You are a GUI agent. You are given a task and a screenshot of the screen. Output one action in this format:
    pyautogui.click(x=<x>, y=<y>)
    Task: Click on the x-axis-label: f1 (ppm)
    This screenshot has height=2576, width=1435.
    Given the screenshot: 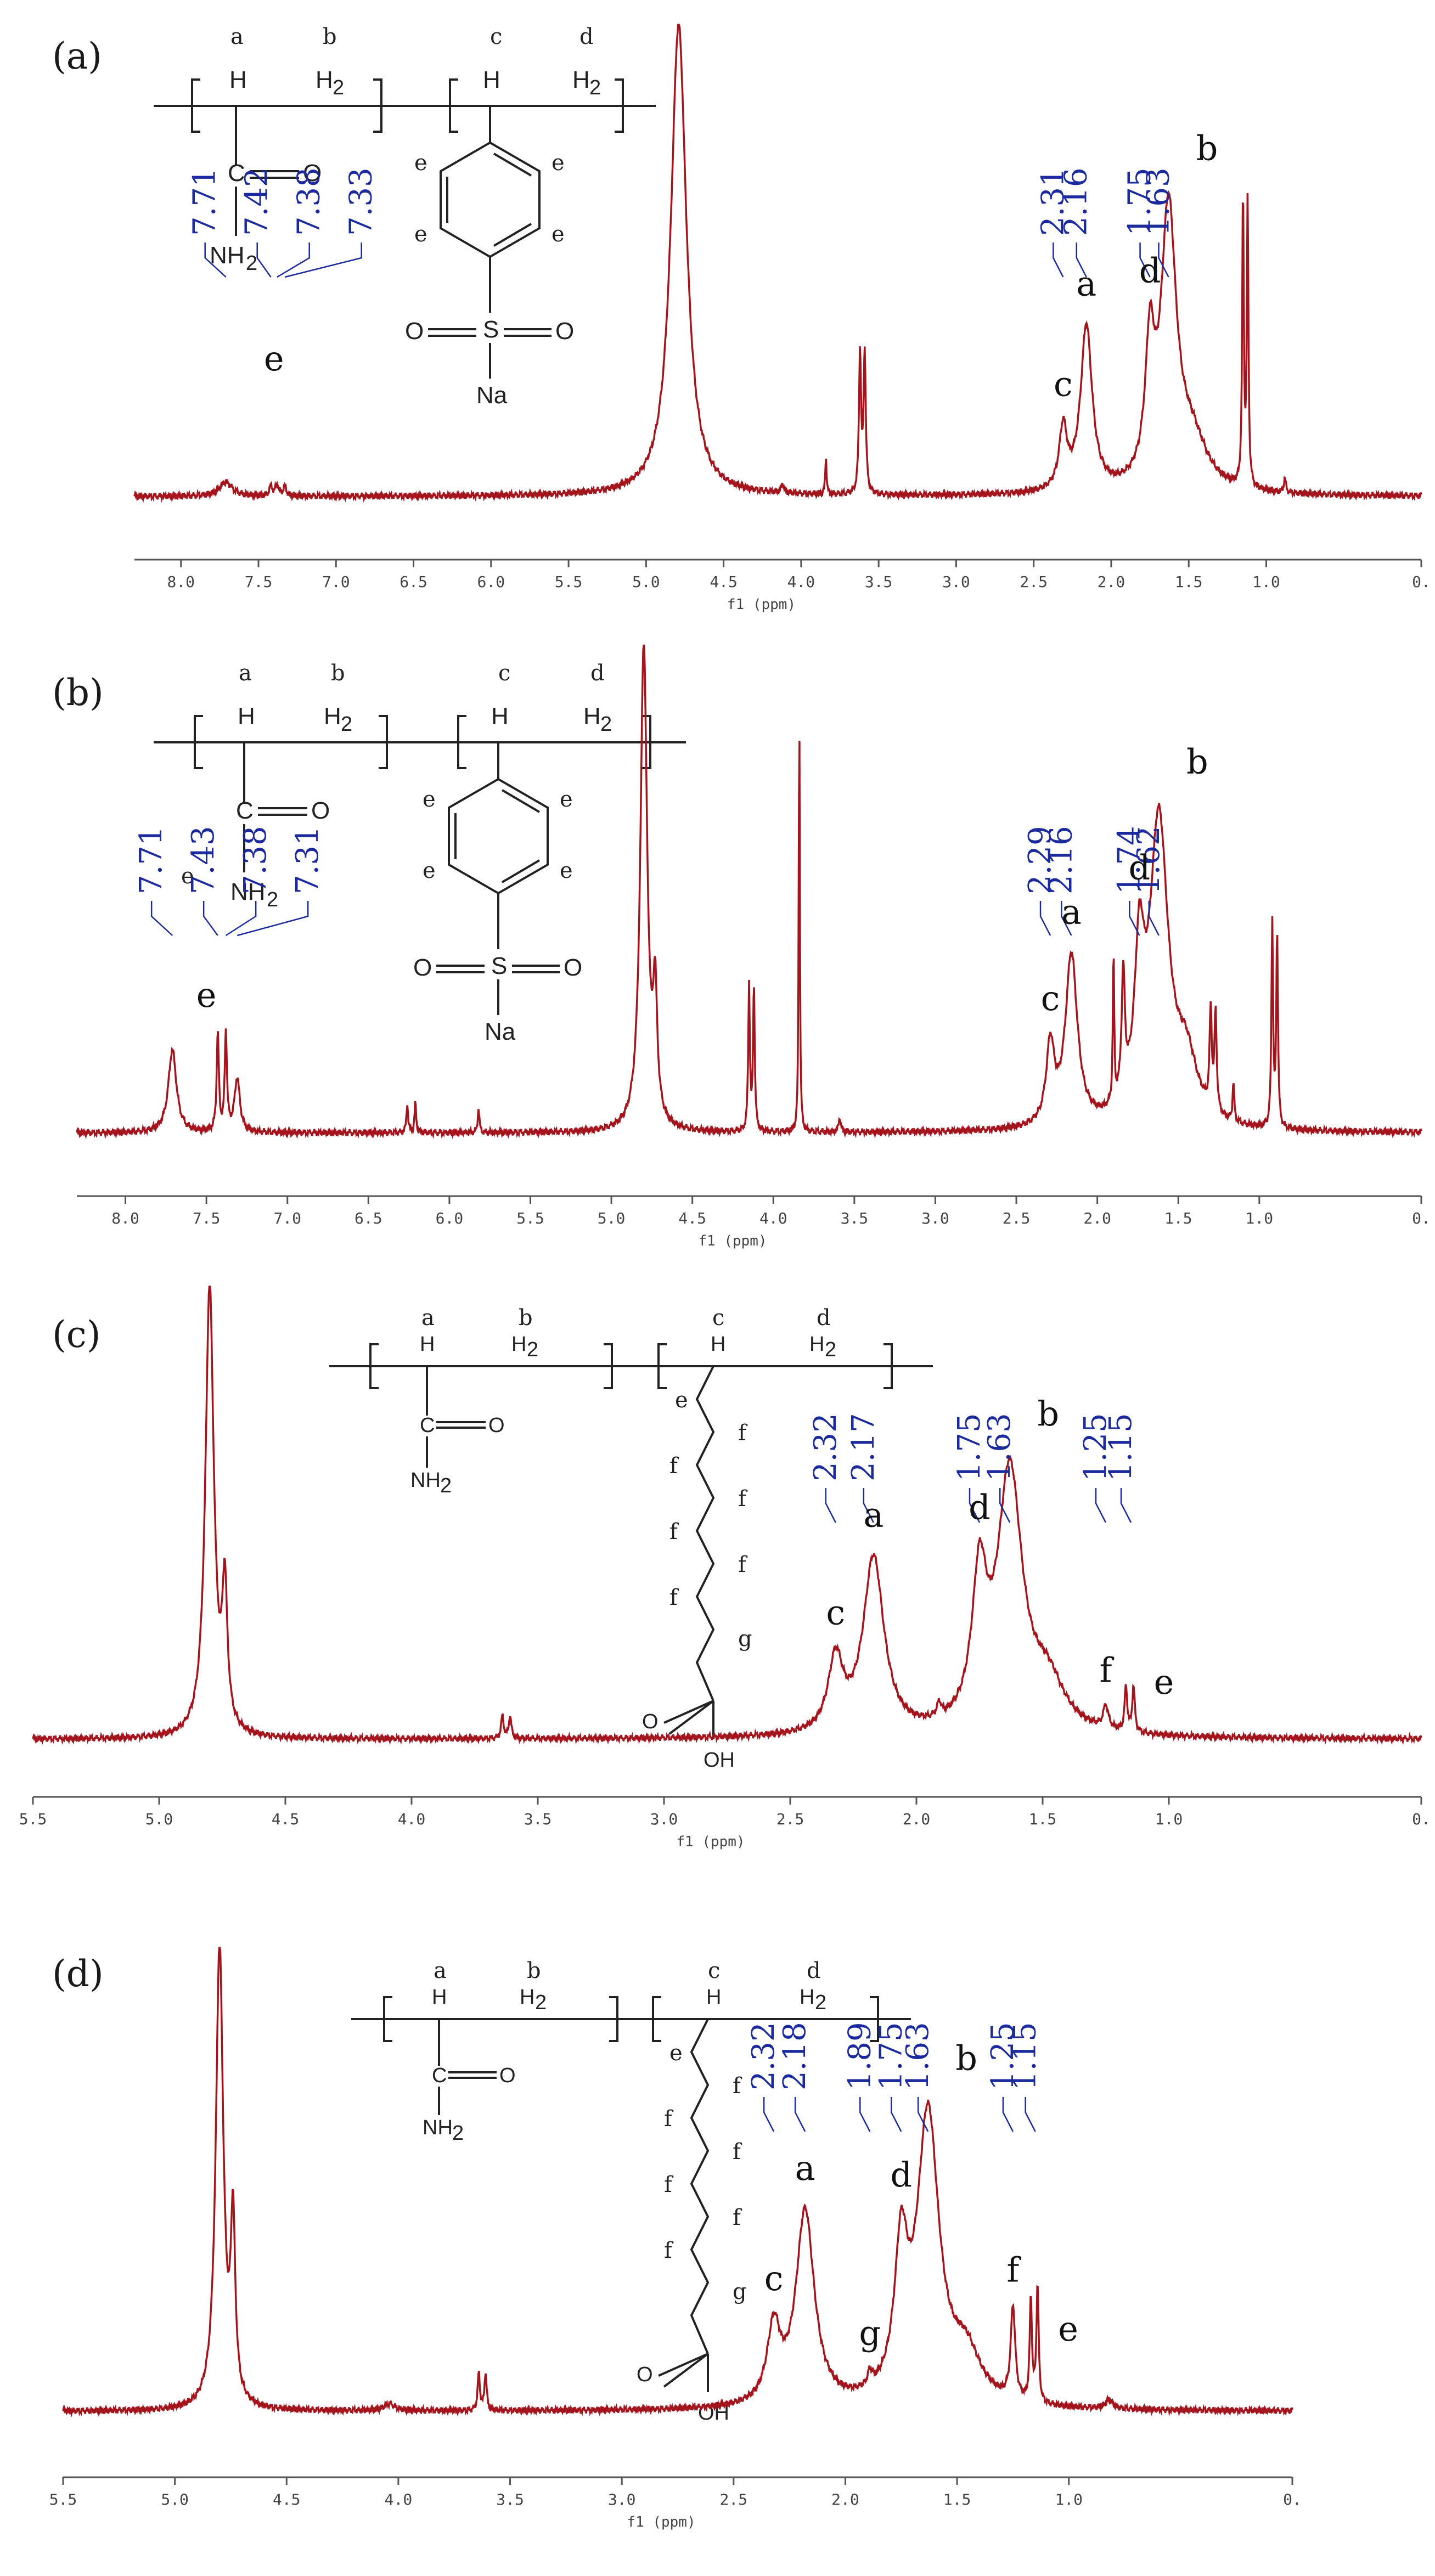 What is the action you would take?
    pyautogui.click(x=761, y=604)
    